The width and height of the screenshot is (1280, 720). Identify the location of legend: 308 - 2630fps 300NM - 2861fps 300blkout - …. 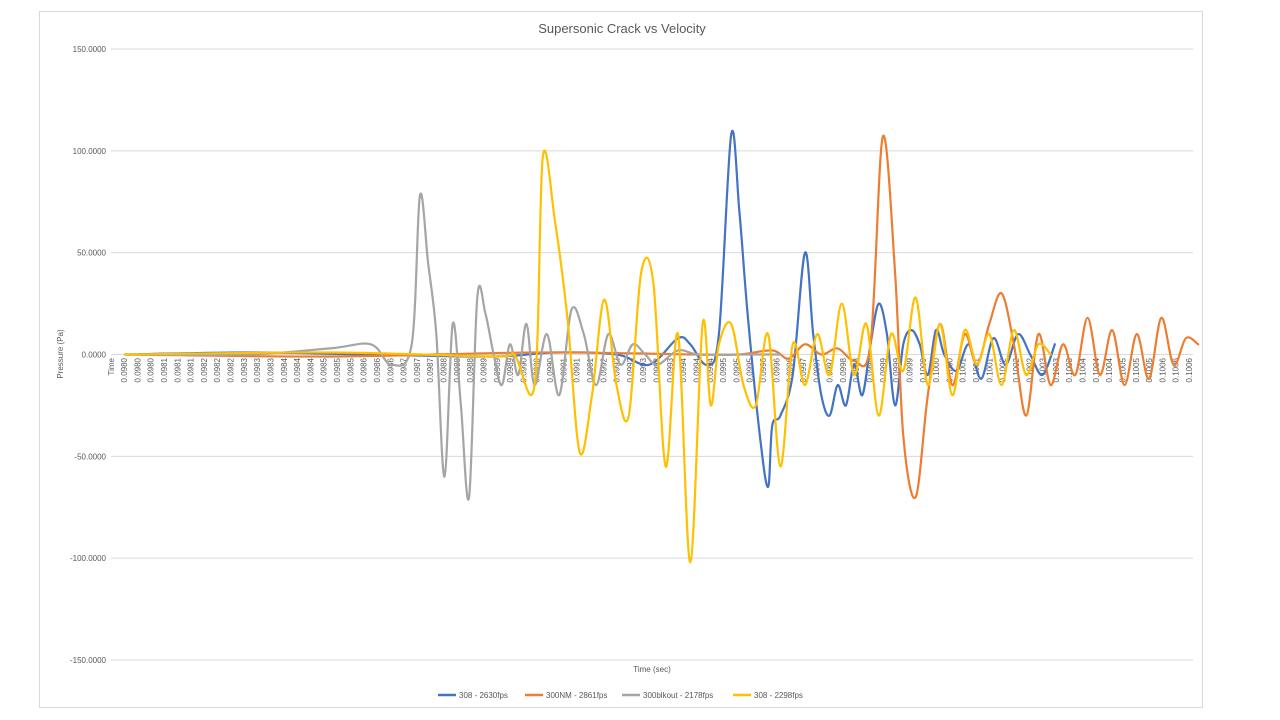
(620, 695).